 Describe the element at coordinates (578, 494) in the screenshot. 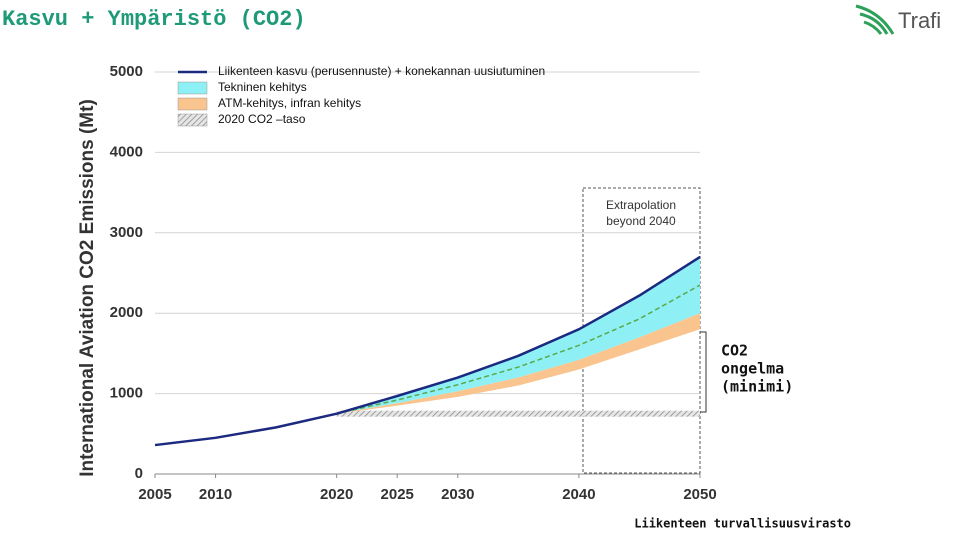

I see `x-tick-label: 2040` at that location.